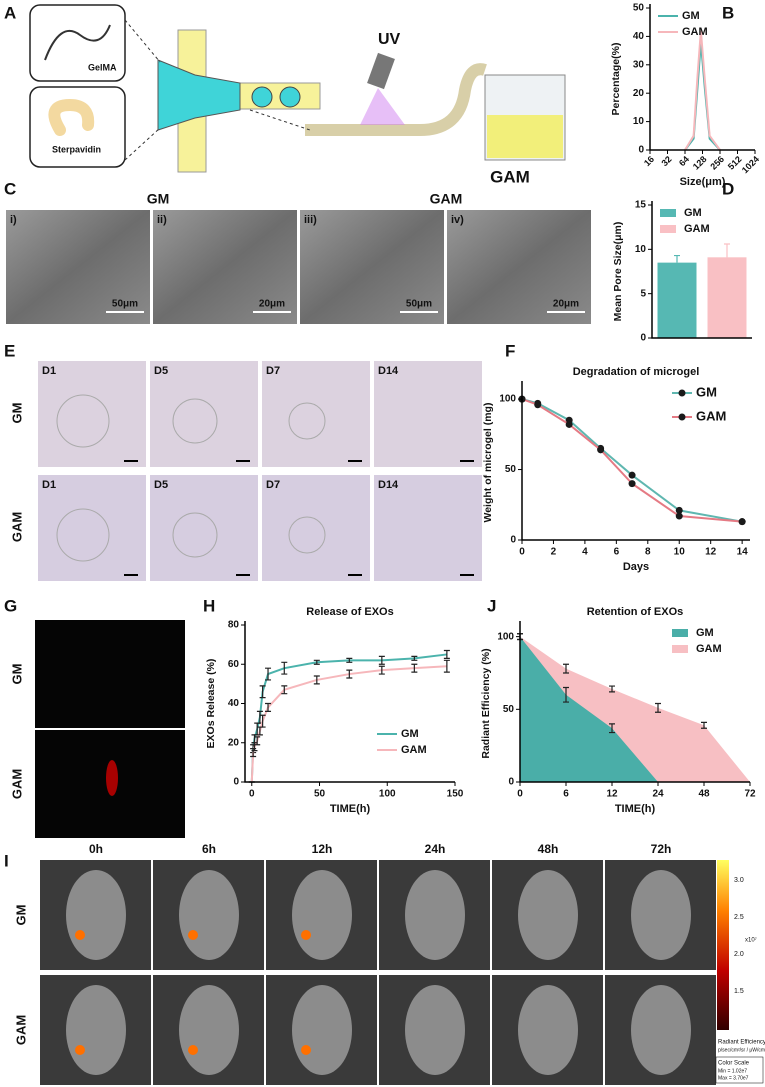  I want to click on x-tick-label: 150, so click(455, 794).